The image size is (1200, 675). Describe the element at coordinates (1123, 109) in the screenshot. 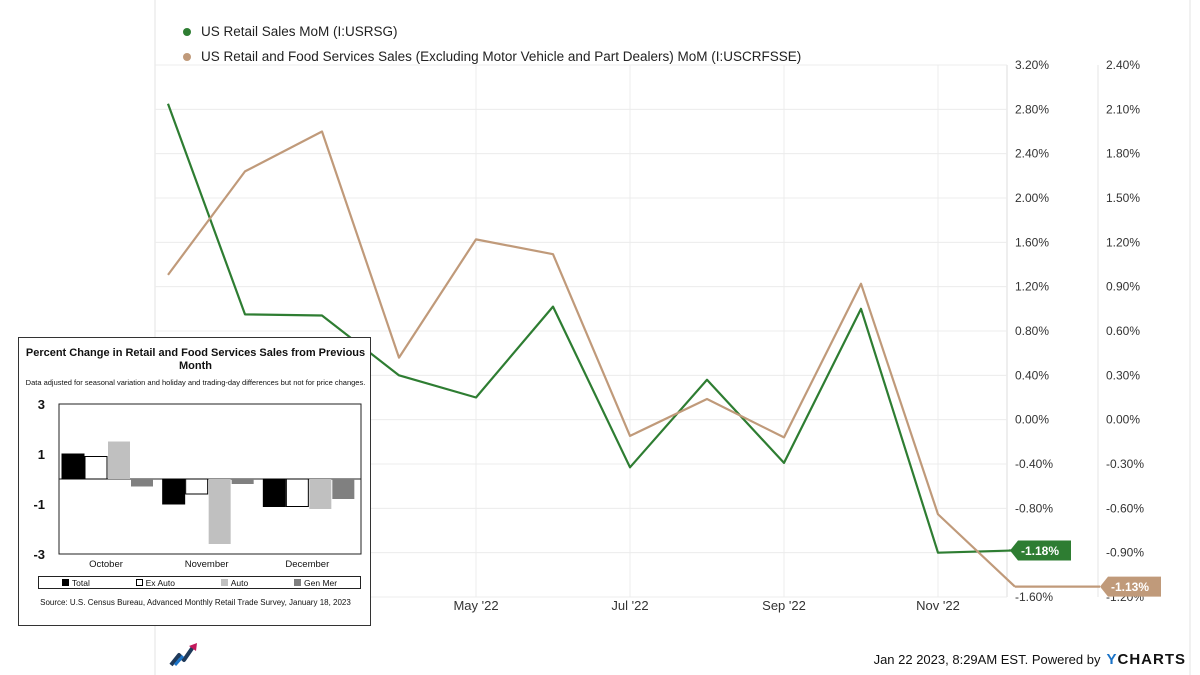

I see `y-right-tick-label: 2.10%` at that location.